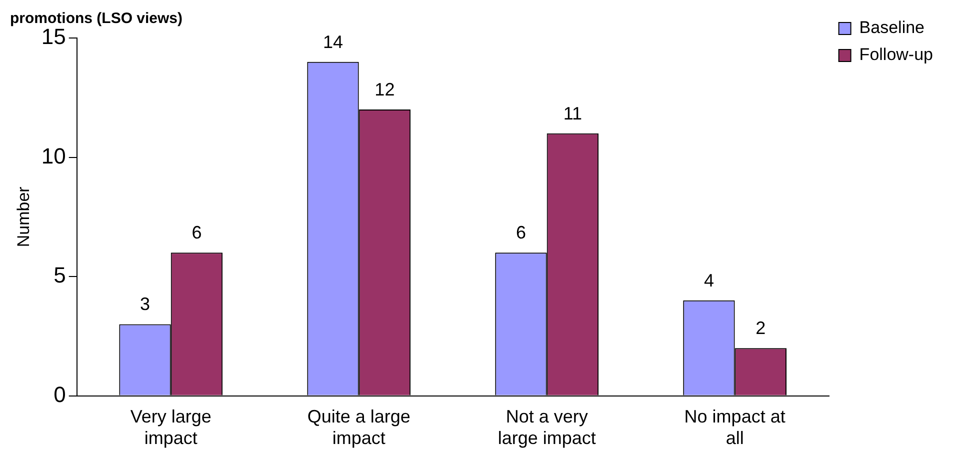 The width and height of the screenshot is (953, 463). Describe the element at coordinates (572, 113) in the screenshot. I see `data-label: 11` at that location.